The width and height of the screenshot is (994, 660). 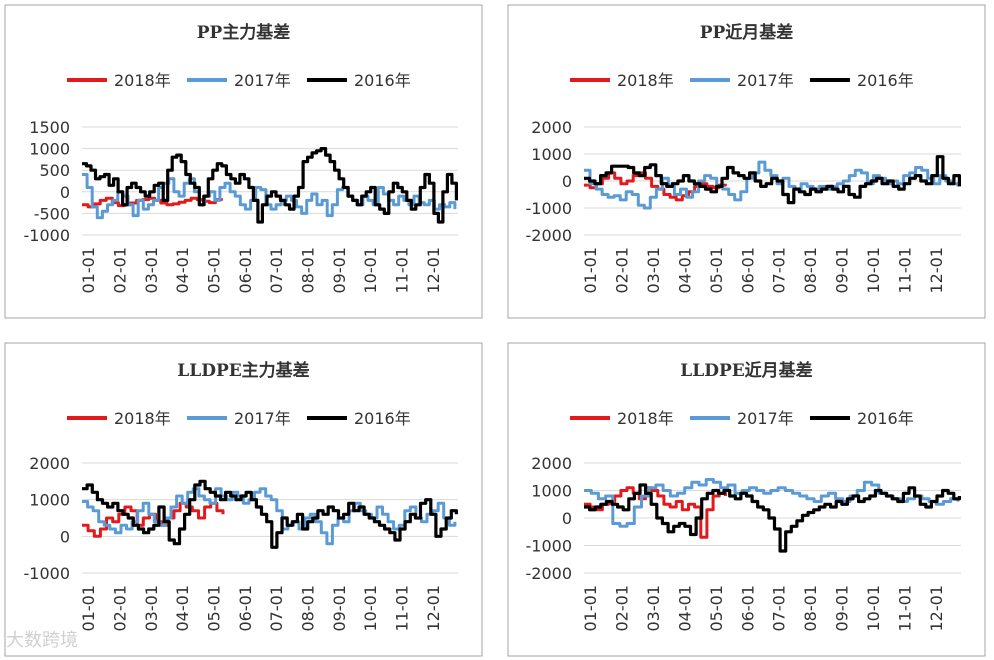 What do you see at coordinates (243, 370) in the screenshot?
I see `chart-title: LLDPE主力基差` at bounding box center [243, 370].